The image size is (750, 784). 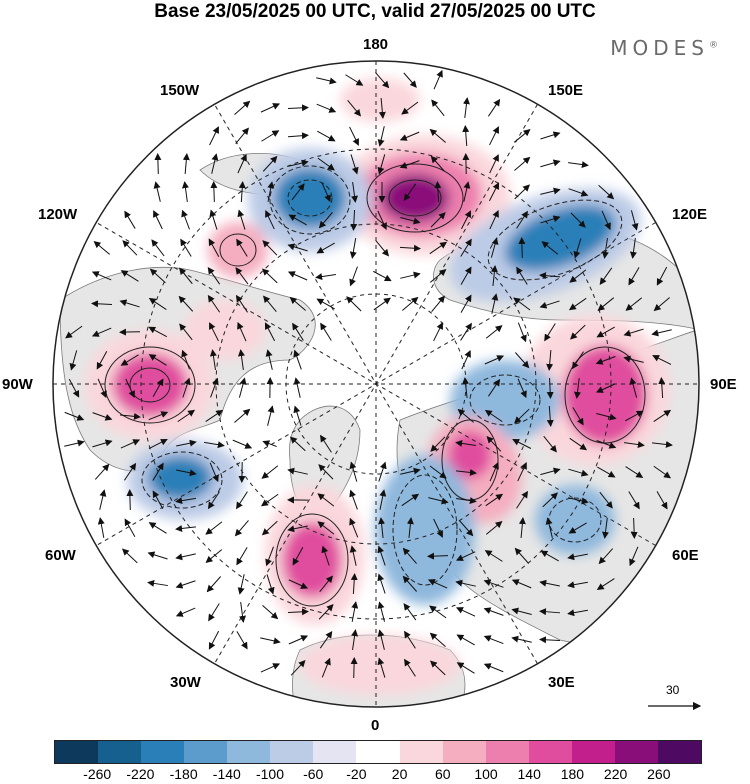 I want to click on lon-label-120w: 120W, so click(x=57, y=214).